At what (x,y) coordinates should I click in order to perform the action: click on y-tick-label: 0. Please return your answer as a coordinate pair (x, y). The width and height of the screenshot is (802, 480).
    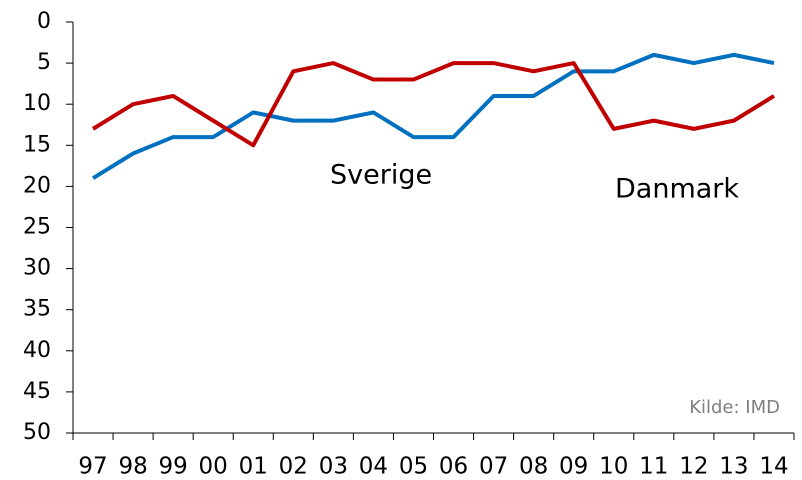
    Looking at the image, I should click on (44, 21).